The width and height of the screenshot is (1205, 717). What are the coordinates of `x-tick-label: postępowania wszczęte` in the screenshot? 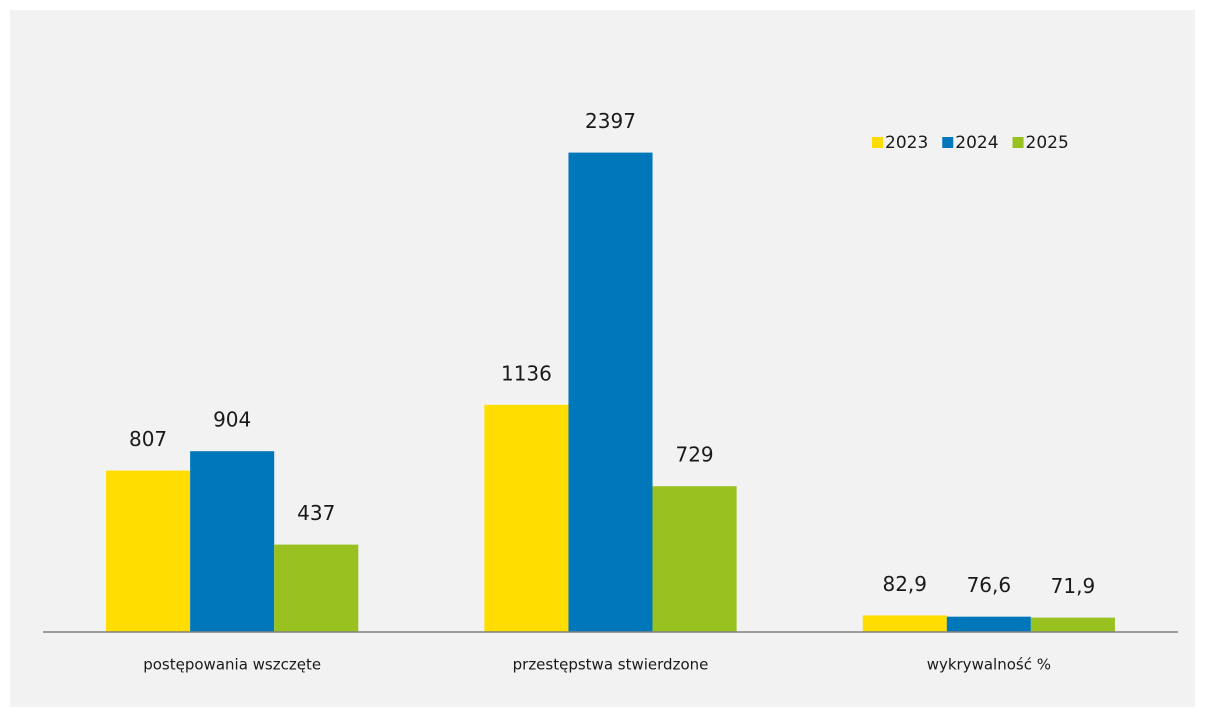 It's located at (232, 665).